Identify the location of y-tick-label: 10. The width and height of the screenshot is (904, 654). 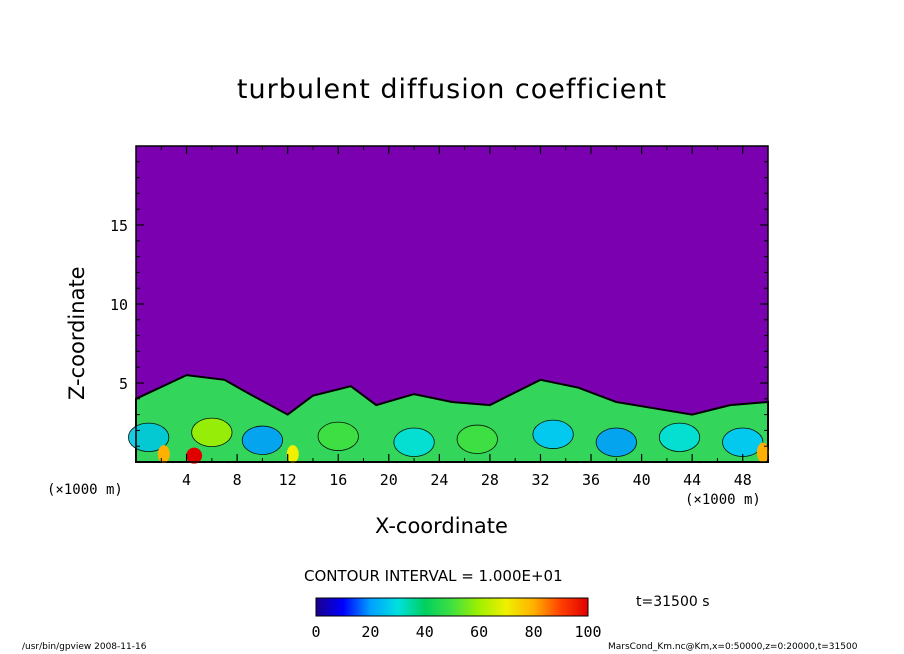
(119, 305).